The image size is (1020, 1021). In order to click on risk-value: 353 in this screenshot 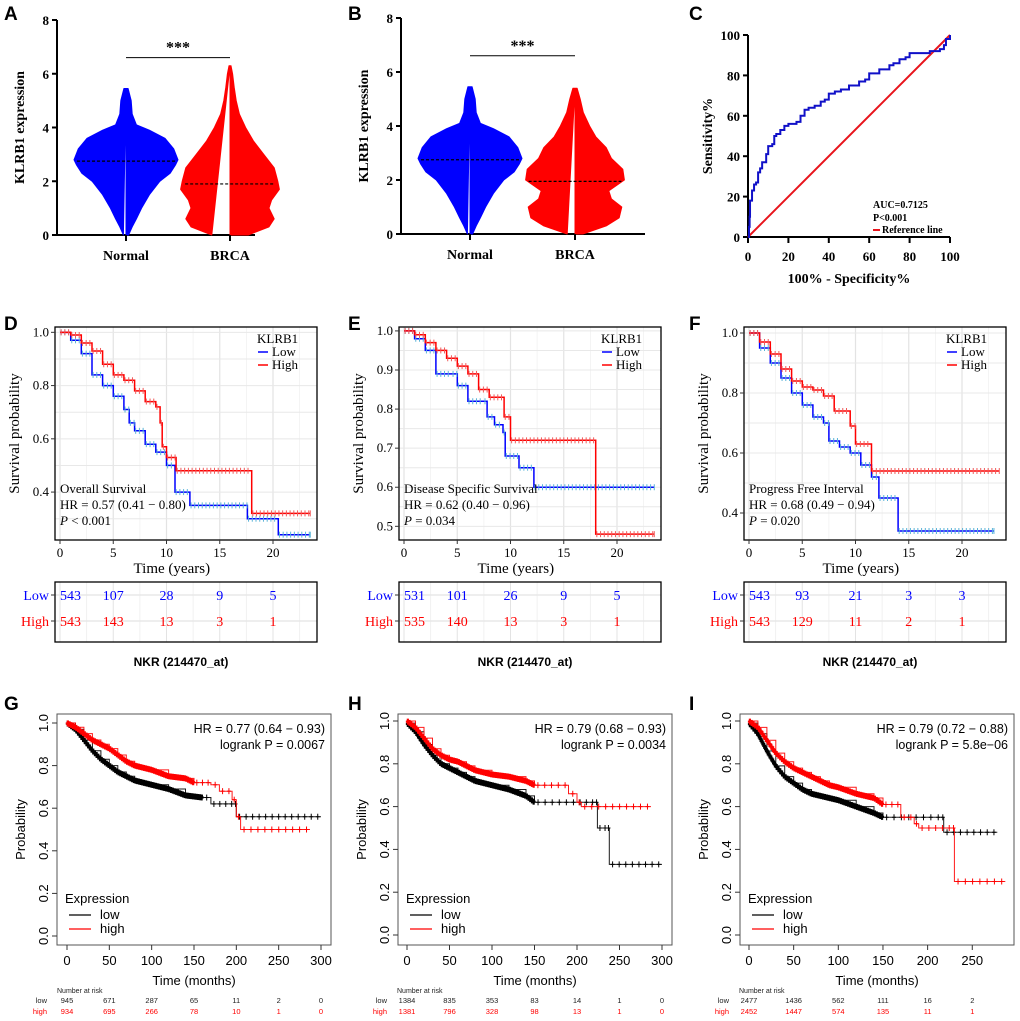, I will do `click(492, 1000)`.